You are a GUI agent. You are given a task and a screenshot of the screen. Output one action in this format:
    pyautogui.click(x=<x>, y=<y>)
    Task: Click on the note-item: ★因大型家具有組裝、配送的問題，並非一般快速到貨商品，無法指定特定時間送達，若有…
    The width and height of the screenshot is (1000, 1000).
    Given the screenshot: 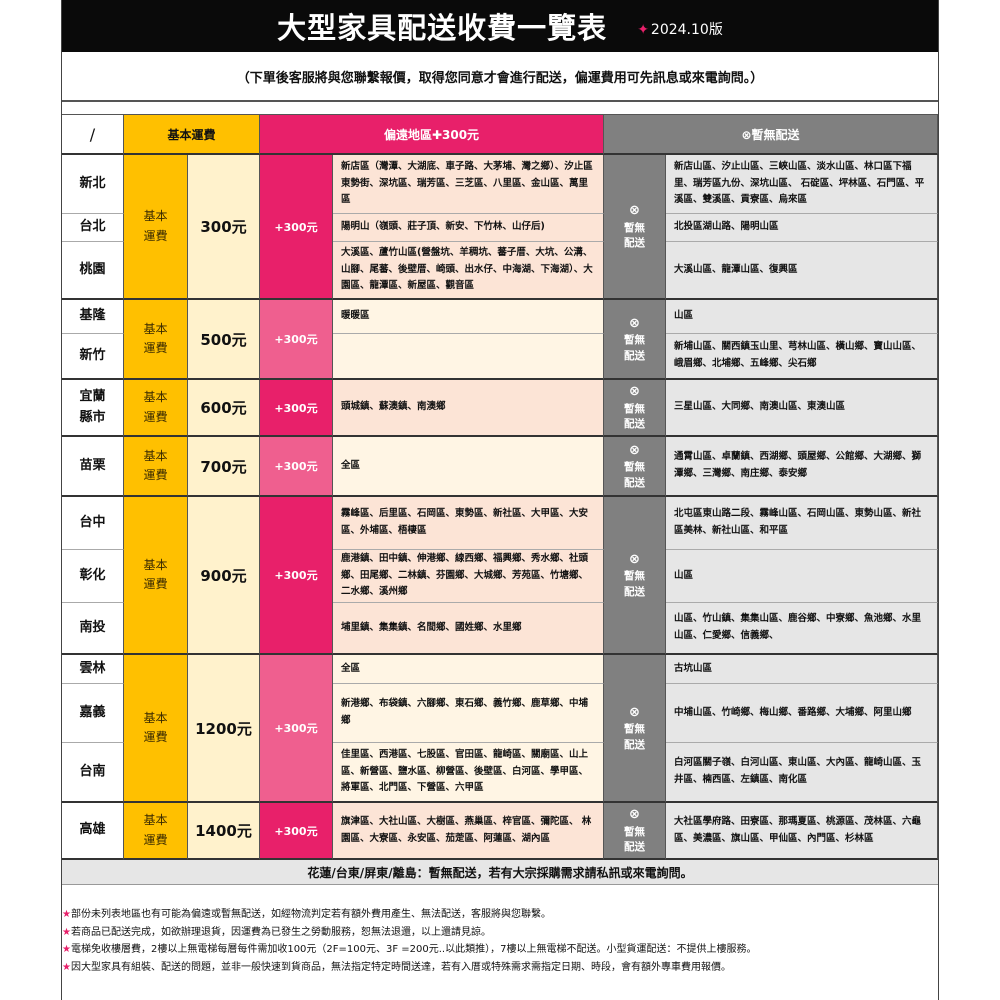 What is the action you would take?
    pyautogui.click(x=500, y=968)
    